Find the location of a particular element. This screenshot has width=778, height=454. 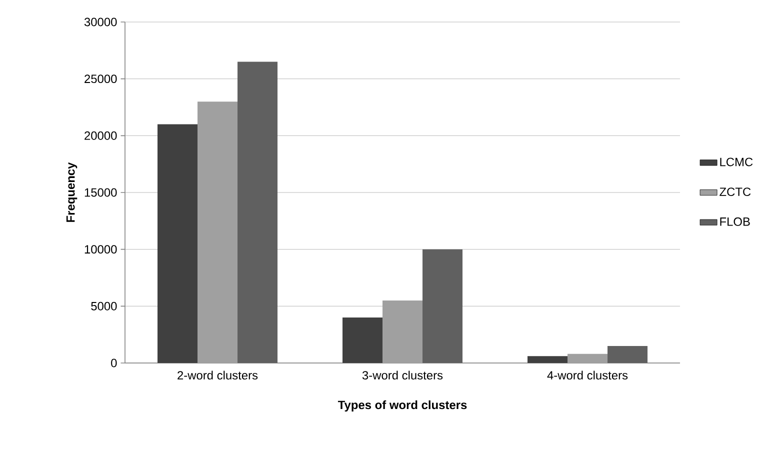

y-tick-label: 5000 is located at coordinates (104, 306).